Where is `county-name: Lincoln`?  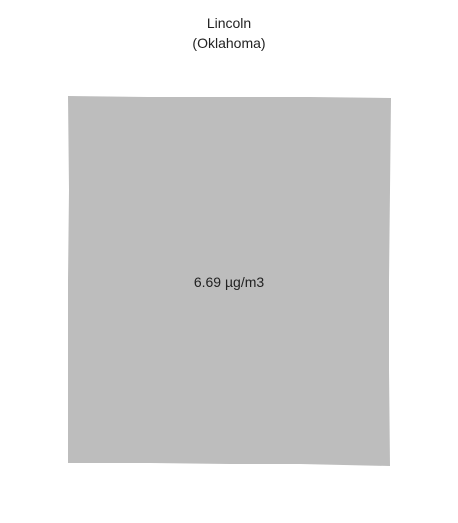 county-name: Lincoln is located at coordinates (229, 23).